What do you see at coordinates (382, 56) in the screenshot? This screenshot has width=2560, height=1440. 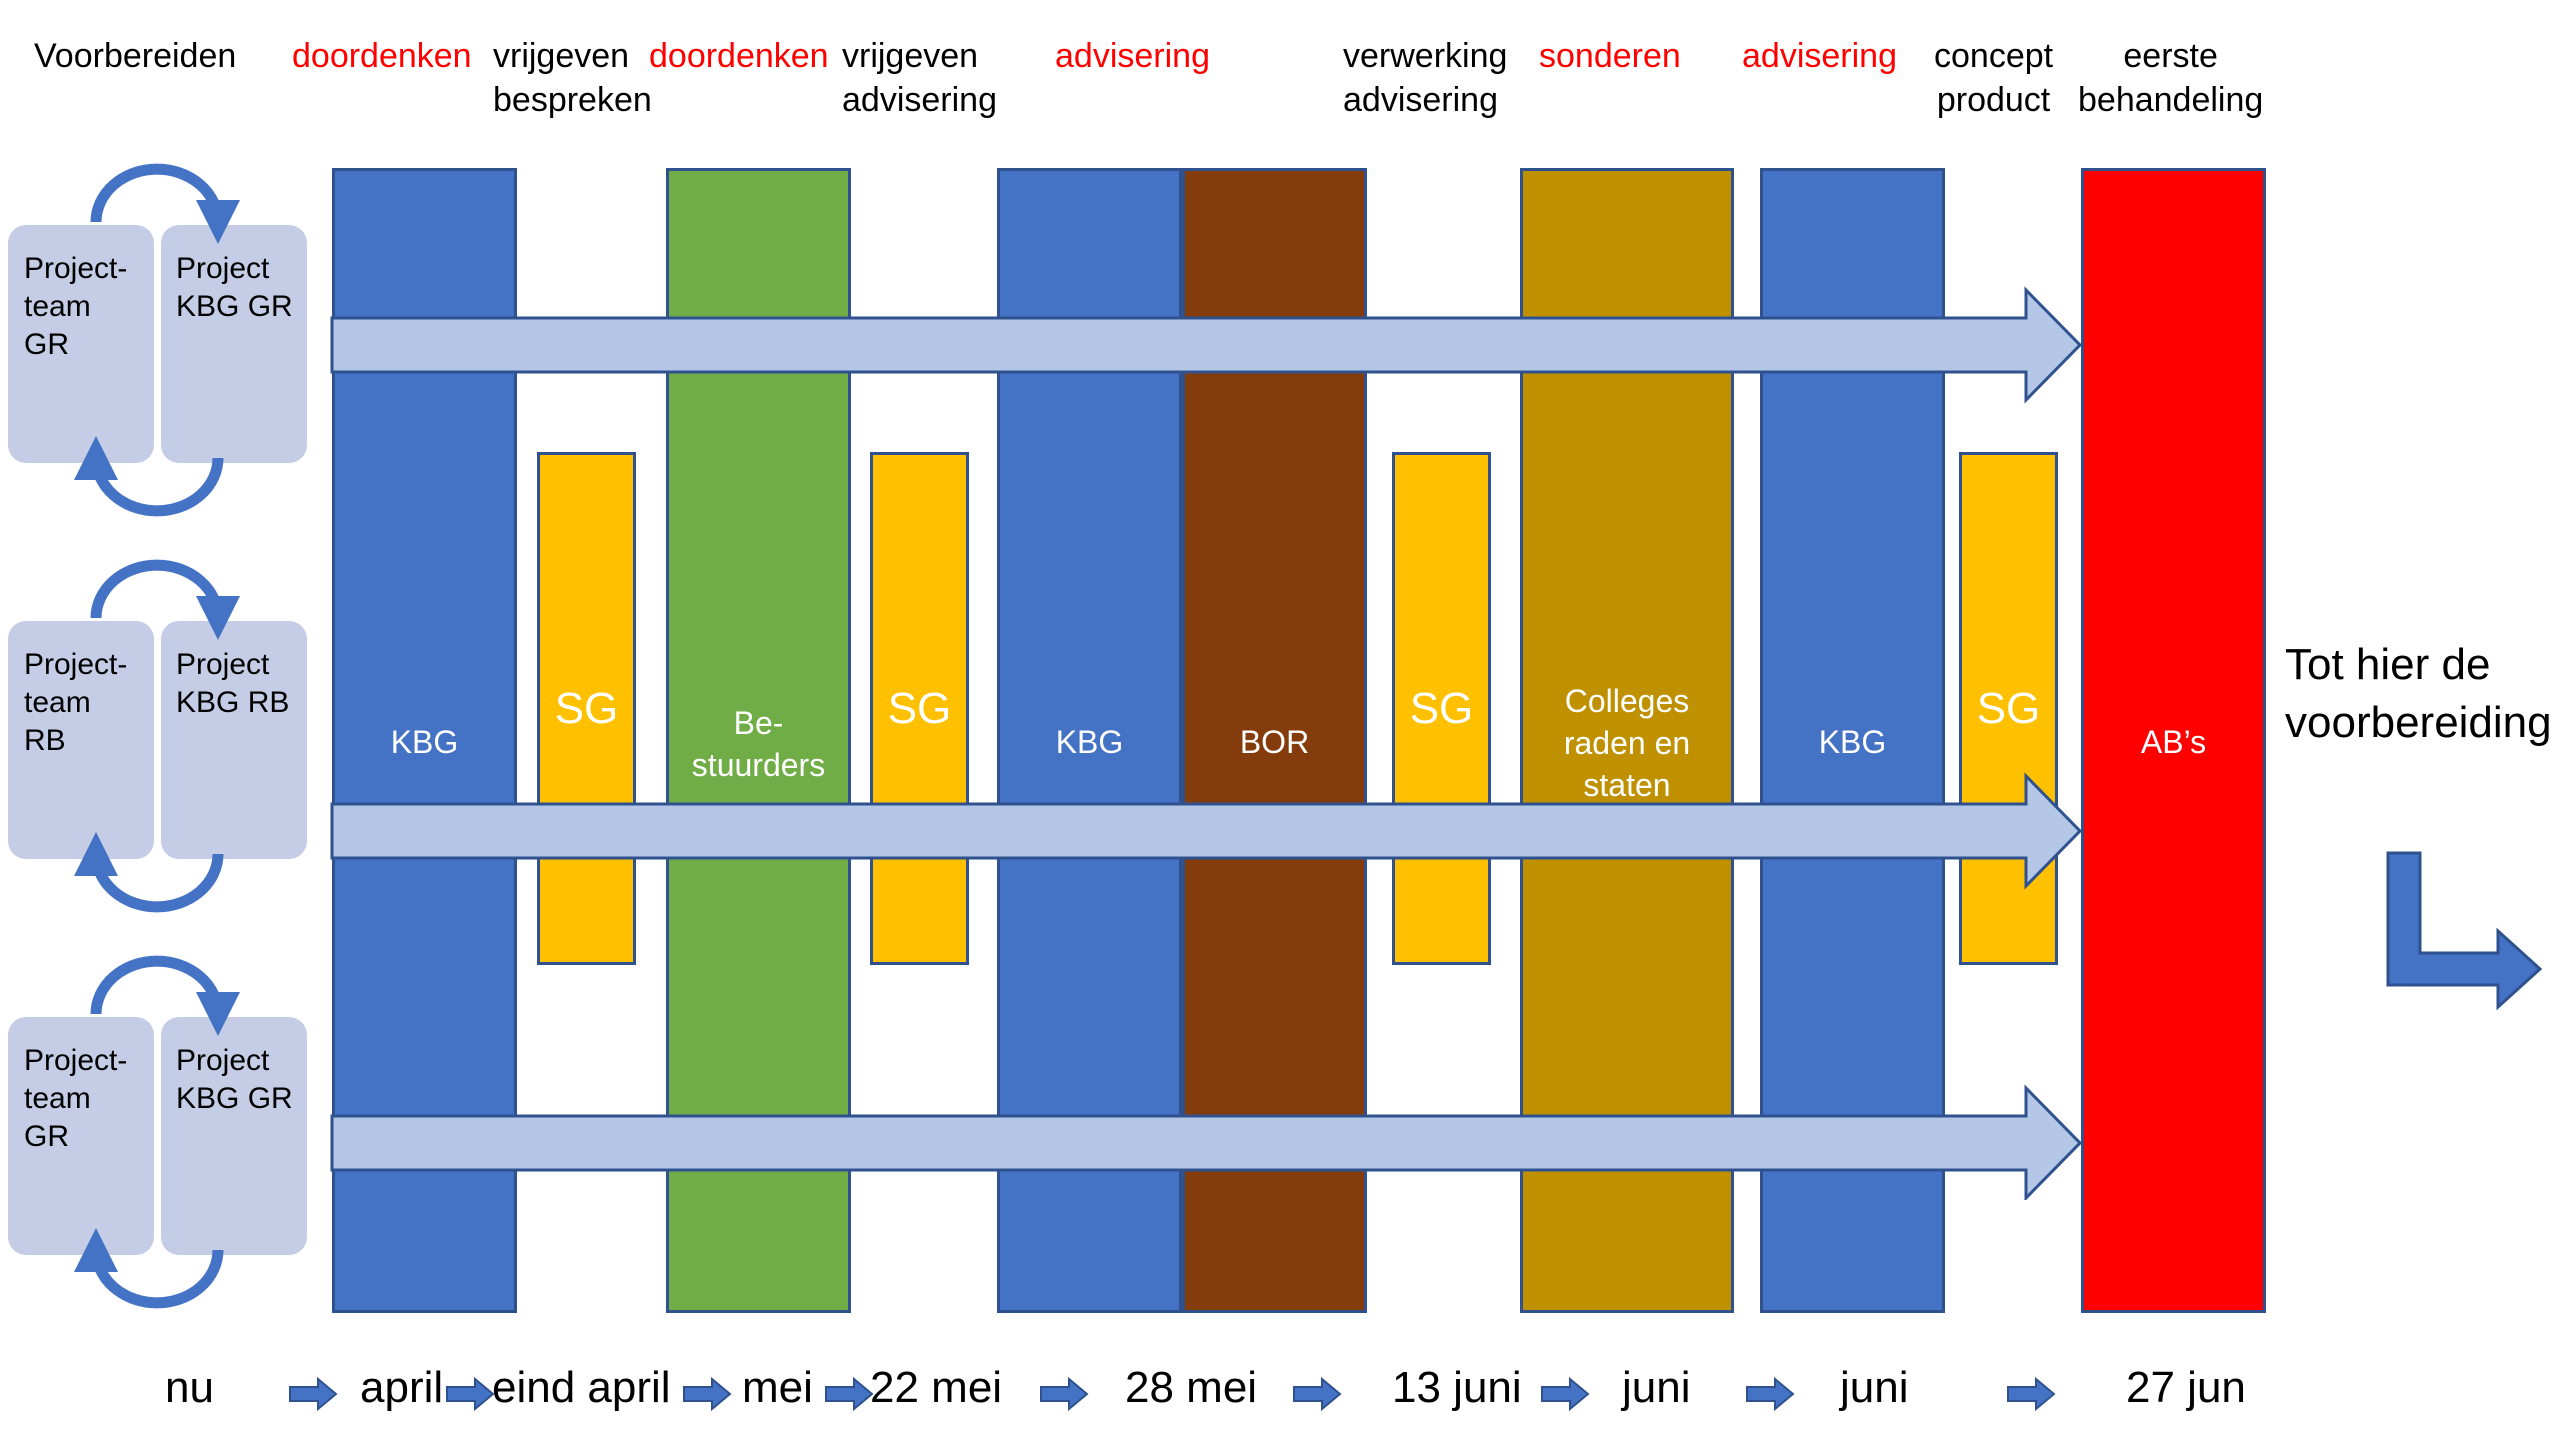 I see `phase-label-doordenken-1: doordenken` at bounding box center [382, 56].